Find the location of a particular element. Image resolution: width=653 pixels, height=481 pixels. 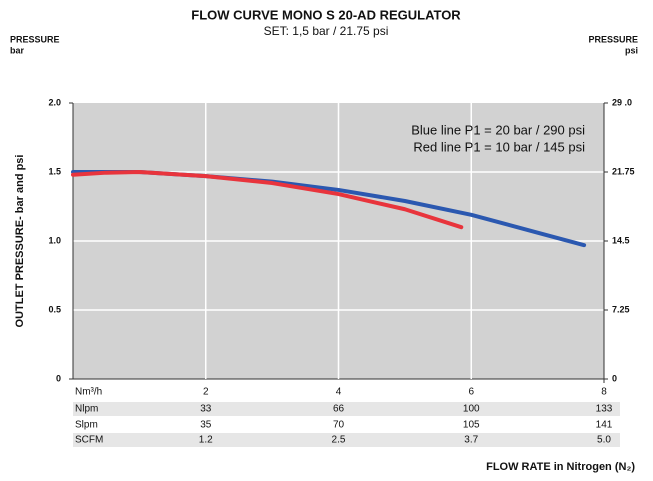

y2-tick-label: 0 is located at coordinates (614, 378).